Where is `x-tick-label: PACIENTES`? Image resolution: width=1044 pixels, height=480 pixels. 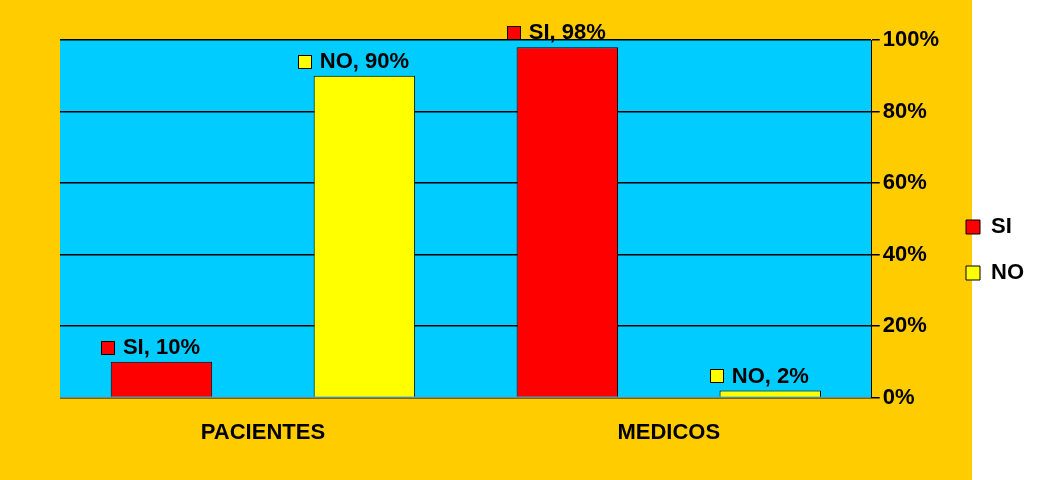 x-tick-label: PACIENTES is located at coordinates (263, 431).